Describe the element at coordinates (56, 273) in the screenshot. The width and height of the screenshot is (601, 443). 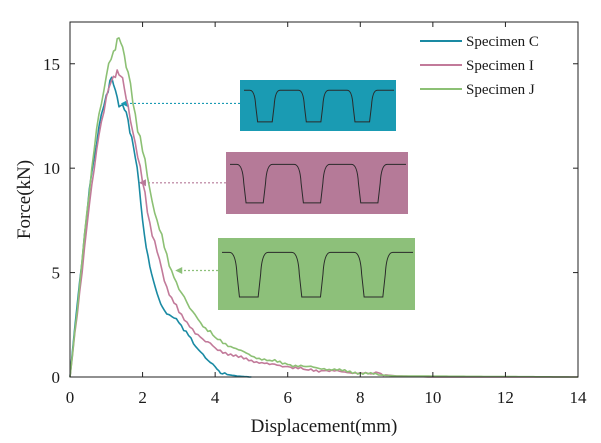
I see `y-tick-label: 5` at that location.